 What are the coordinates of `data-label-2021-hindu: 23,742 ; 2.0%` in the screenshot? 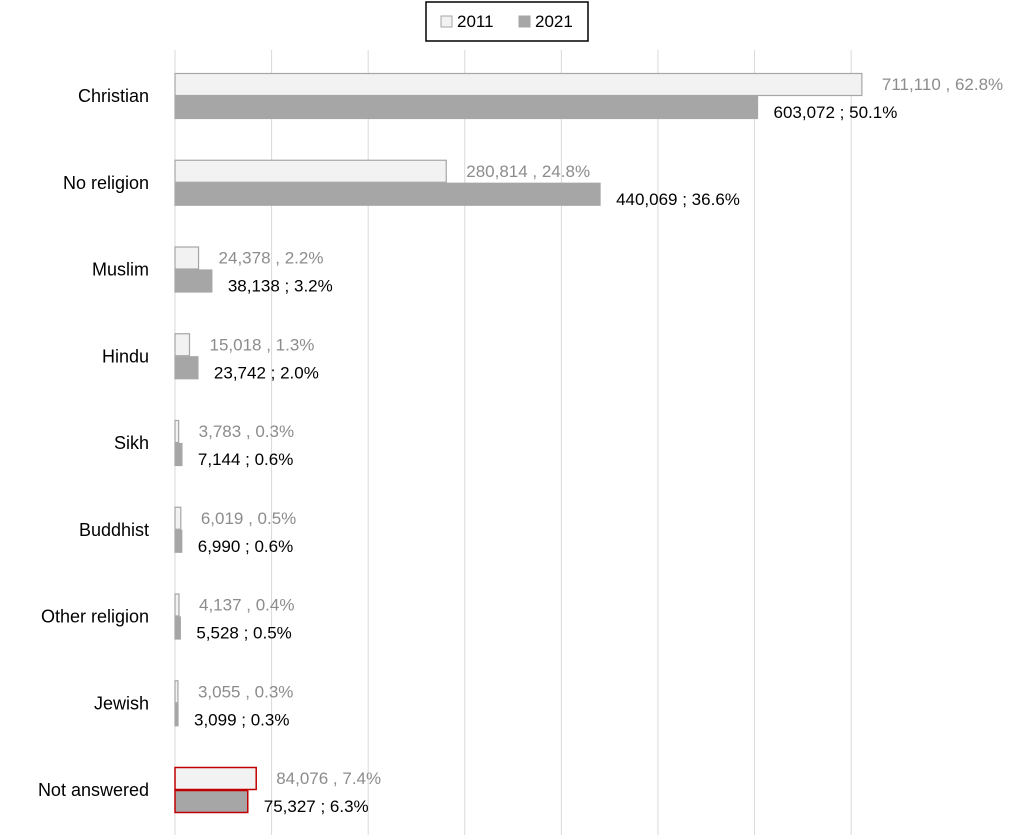 It's located at (266, 372).